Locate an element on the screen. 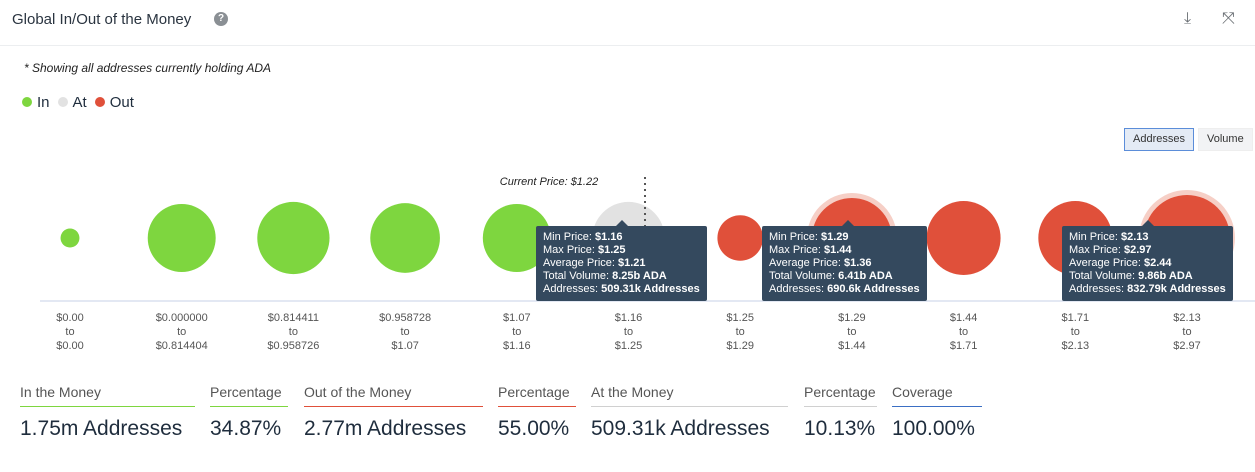  stat-value: 2.77m Addresses is located at coordinates (385, 428).